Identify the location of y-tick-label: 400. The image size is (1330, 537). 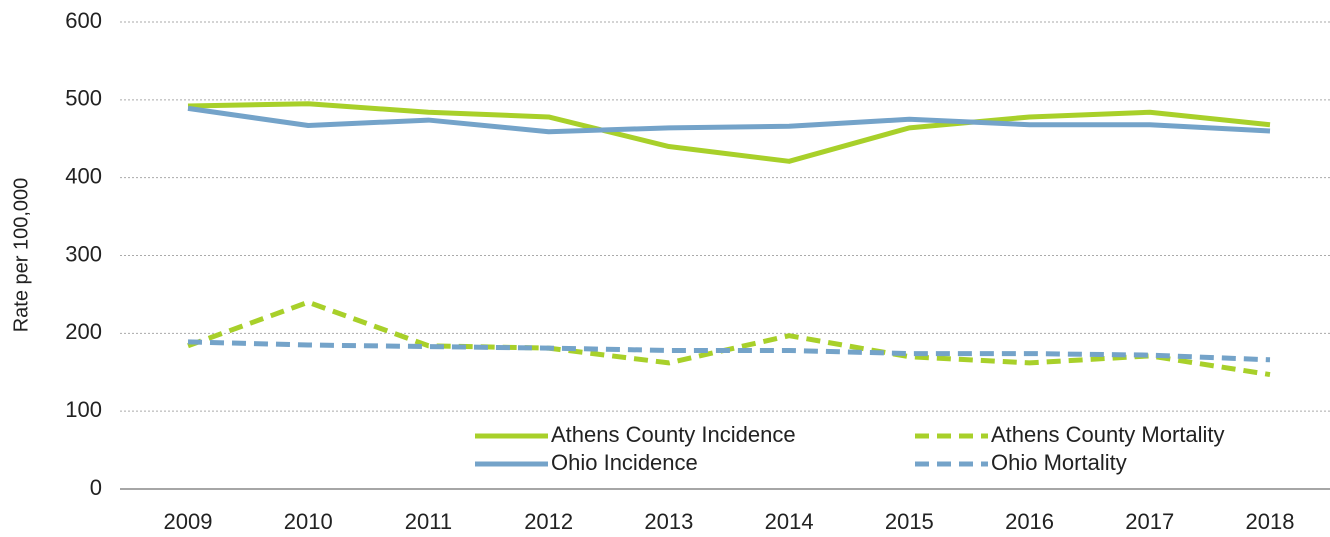
(83, 175).